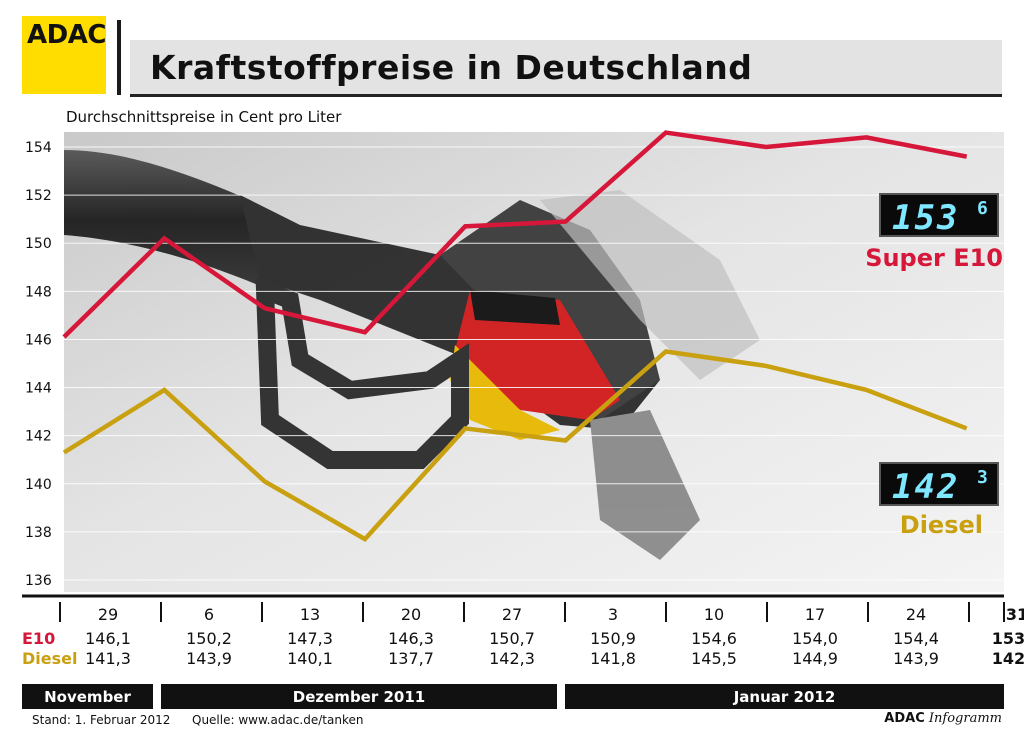  I want to click on data-label-e10: 146,1, so click(108, 638).